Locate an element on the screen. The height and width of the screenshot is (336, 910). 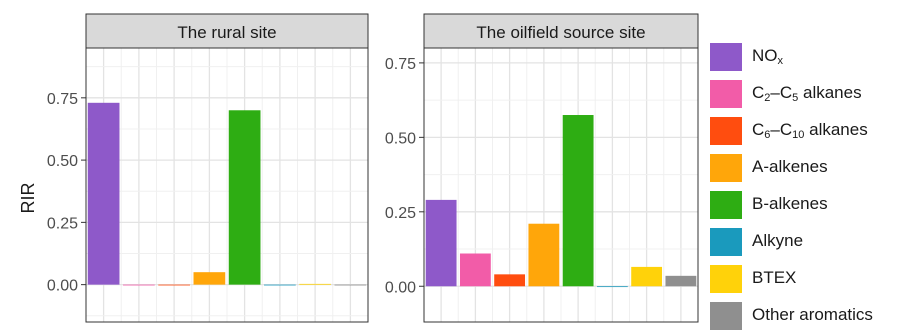
legend-label: C2–C5 alkanes is located at coordinates (807, 93).